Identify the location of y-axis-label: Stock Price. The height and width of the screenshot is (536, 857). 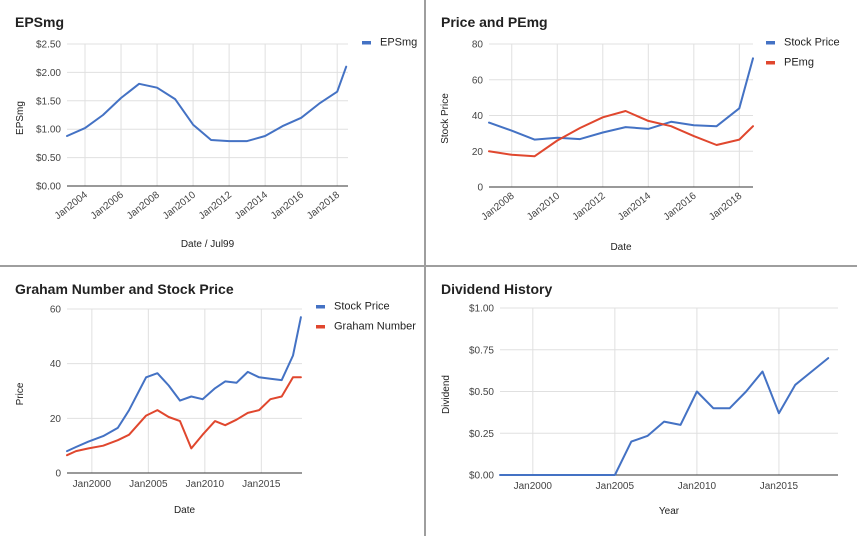
(445, 118).